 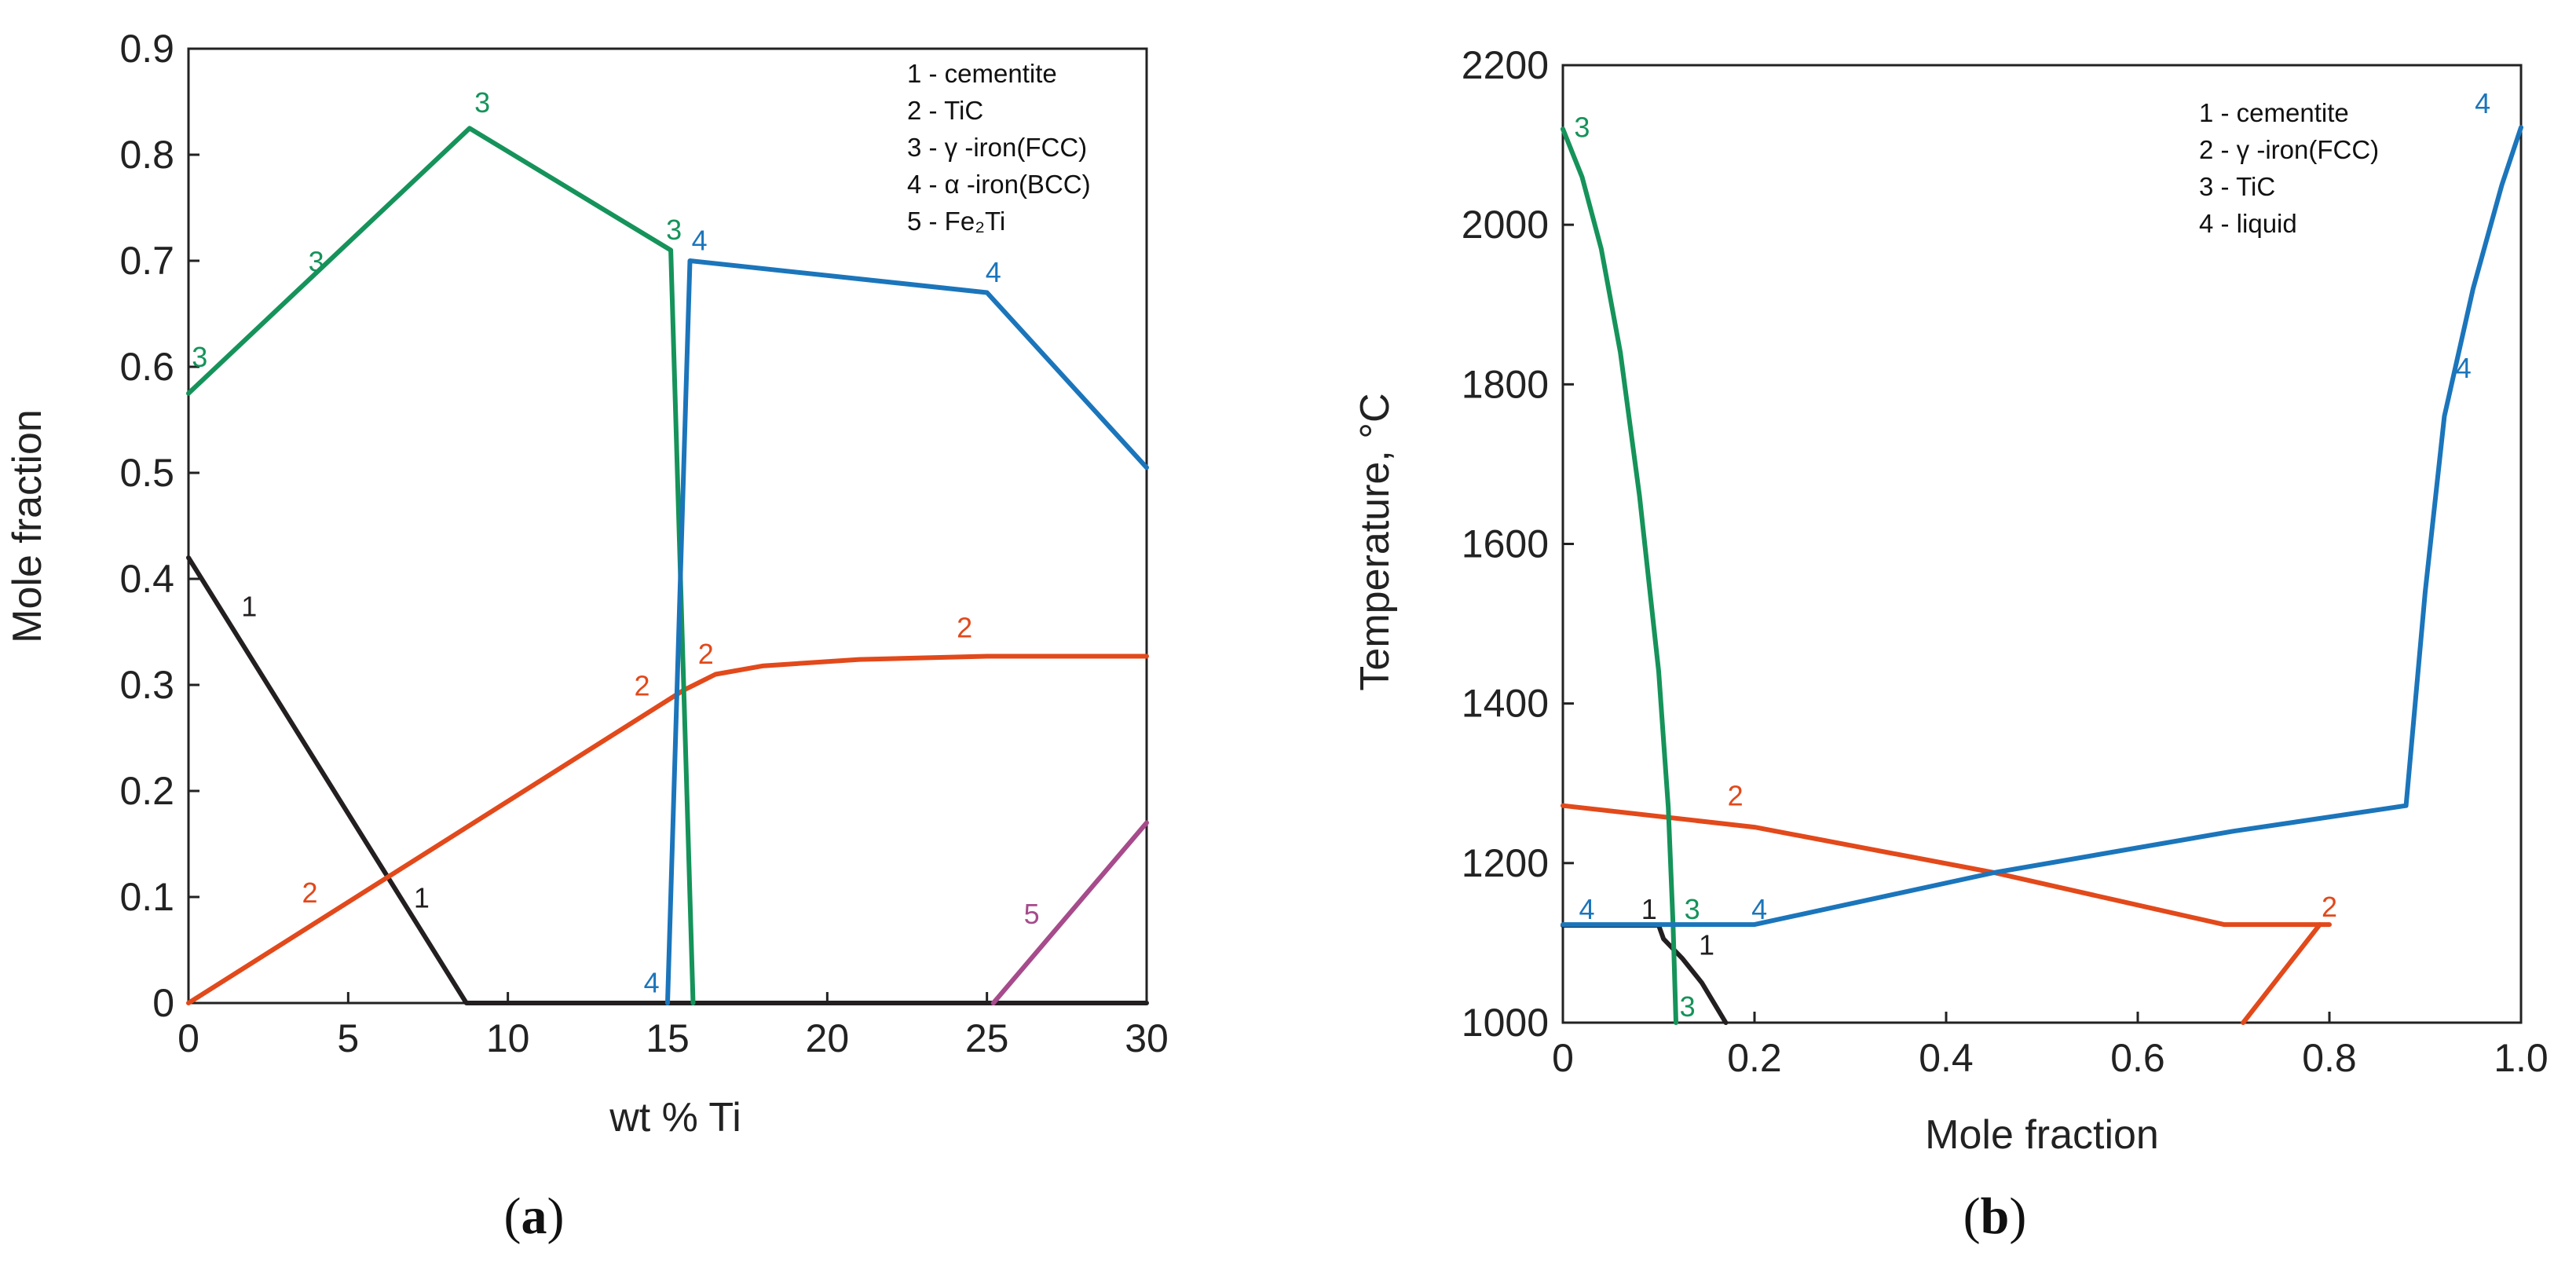 I want to click on x-tick-label: 0.8, so click(x=2330, y=1058).